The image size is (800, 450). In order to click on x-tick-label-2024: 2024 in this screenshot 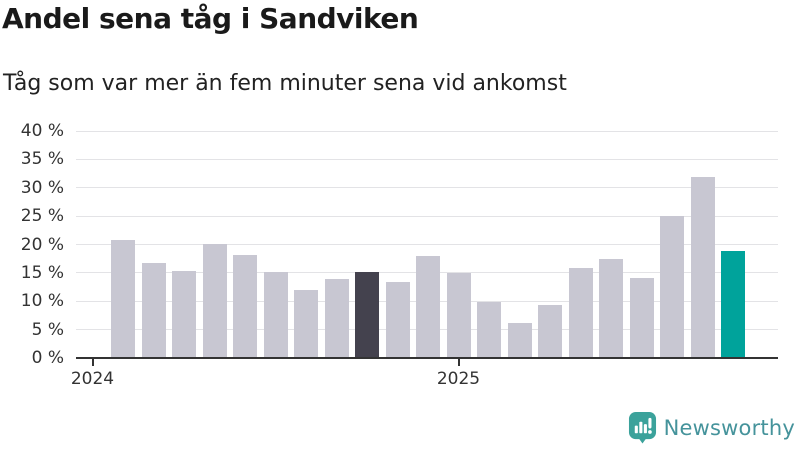, I will do `click(92, 379)`.